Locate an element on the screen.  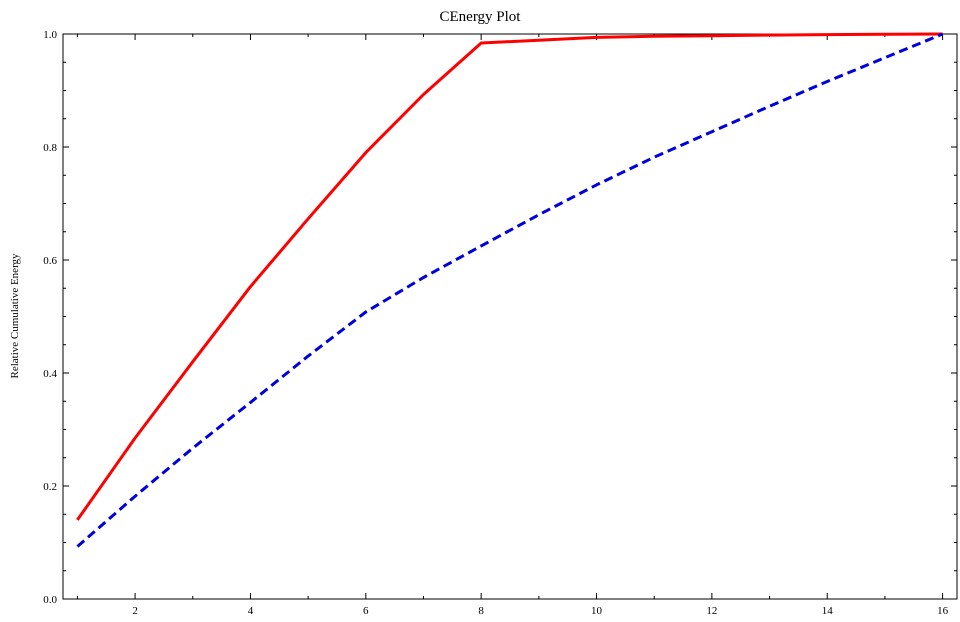
y-tick-label: 0.4 is located at coordinates (50, 374).